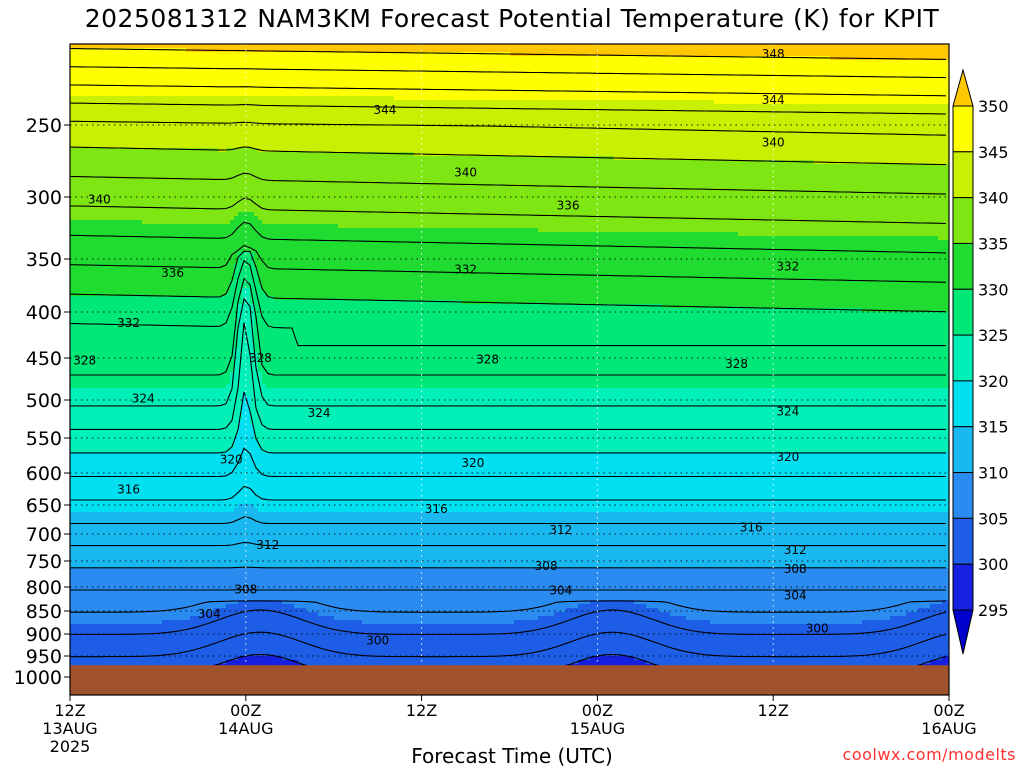 The height and width of the screenshot is (768, 1024). What do you see at coordinates (597, 728) in the screenshot?
I see `x-tick-label: 15AUG` at bounding box center [597, 728].